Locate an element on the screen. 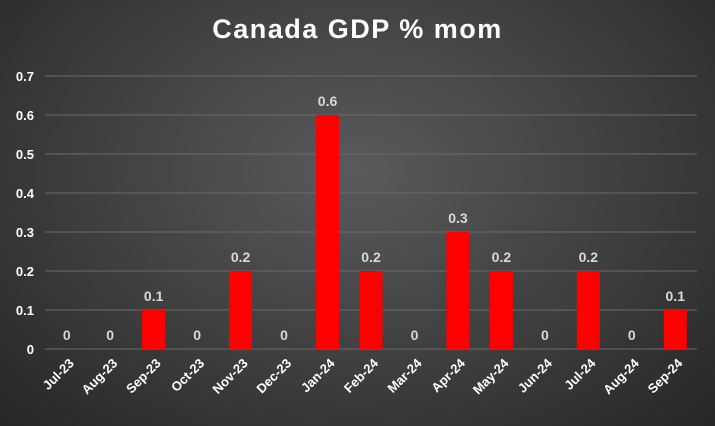 This screenshot has height=426, width=715. x-tick-label: Jan-24 is located at coordinates (318, 375).